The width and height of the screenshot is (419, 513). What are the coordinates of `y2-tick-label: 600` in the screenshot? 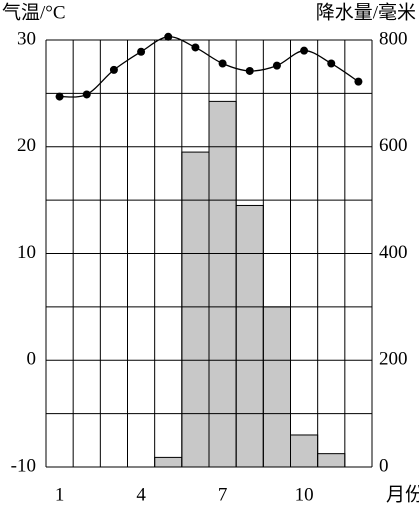 It's located at (393, 145).